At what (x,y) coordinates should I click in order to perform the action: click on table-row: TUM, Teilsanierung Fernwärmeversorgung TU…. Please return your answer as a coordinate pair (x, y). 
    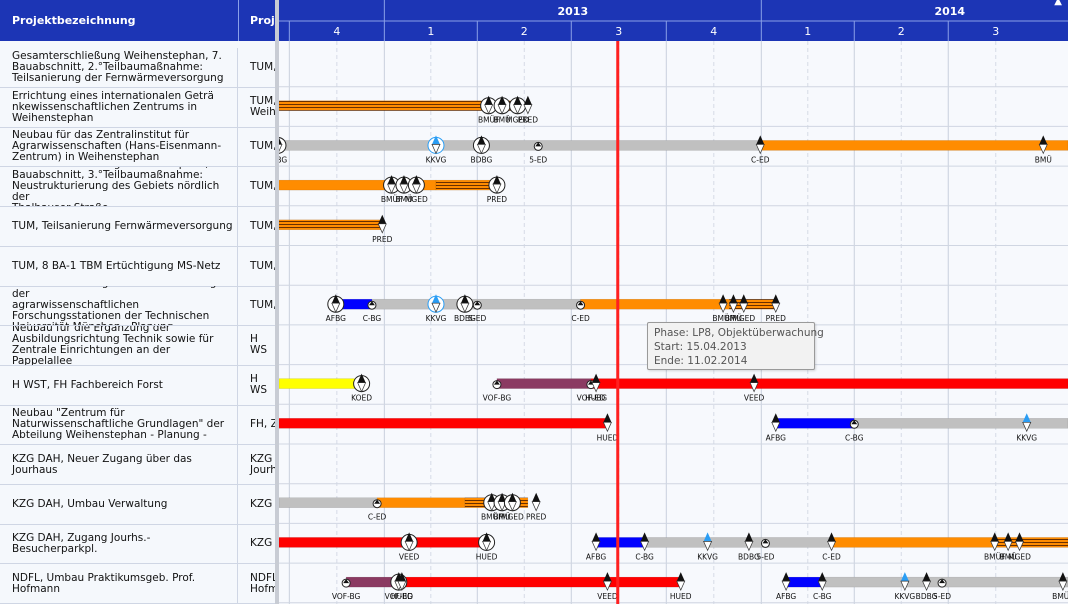
    Looking at the image, I should click on (139, 226).